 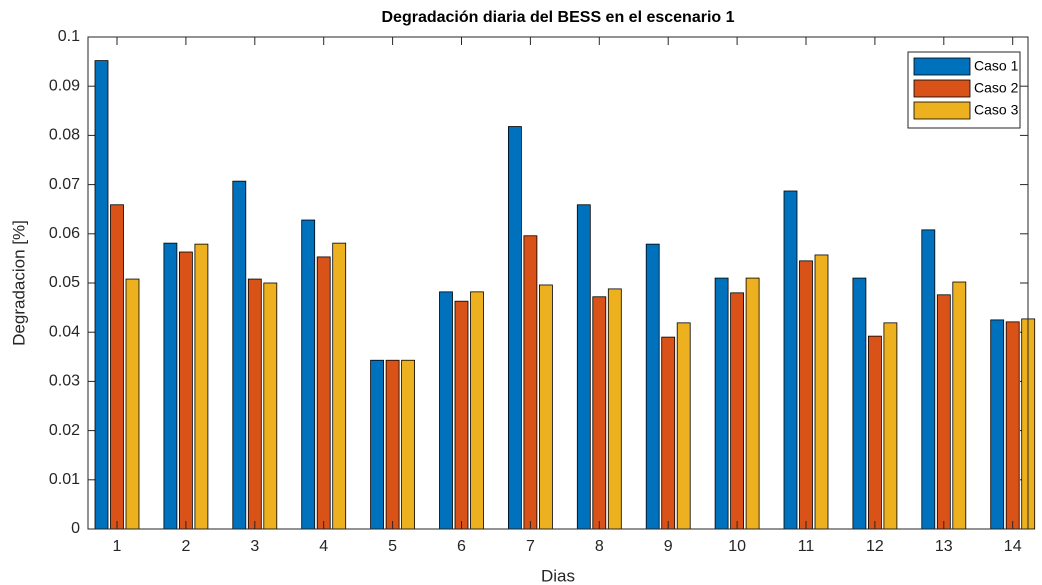 What do you see at coordinates (64, 479) in the screenshot?
I see `y-tick-label: 0.01` at bounding box center [64, 479].